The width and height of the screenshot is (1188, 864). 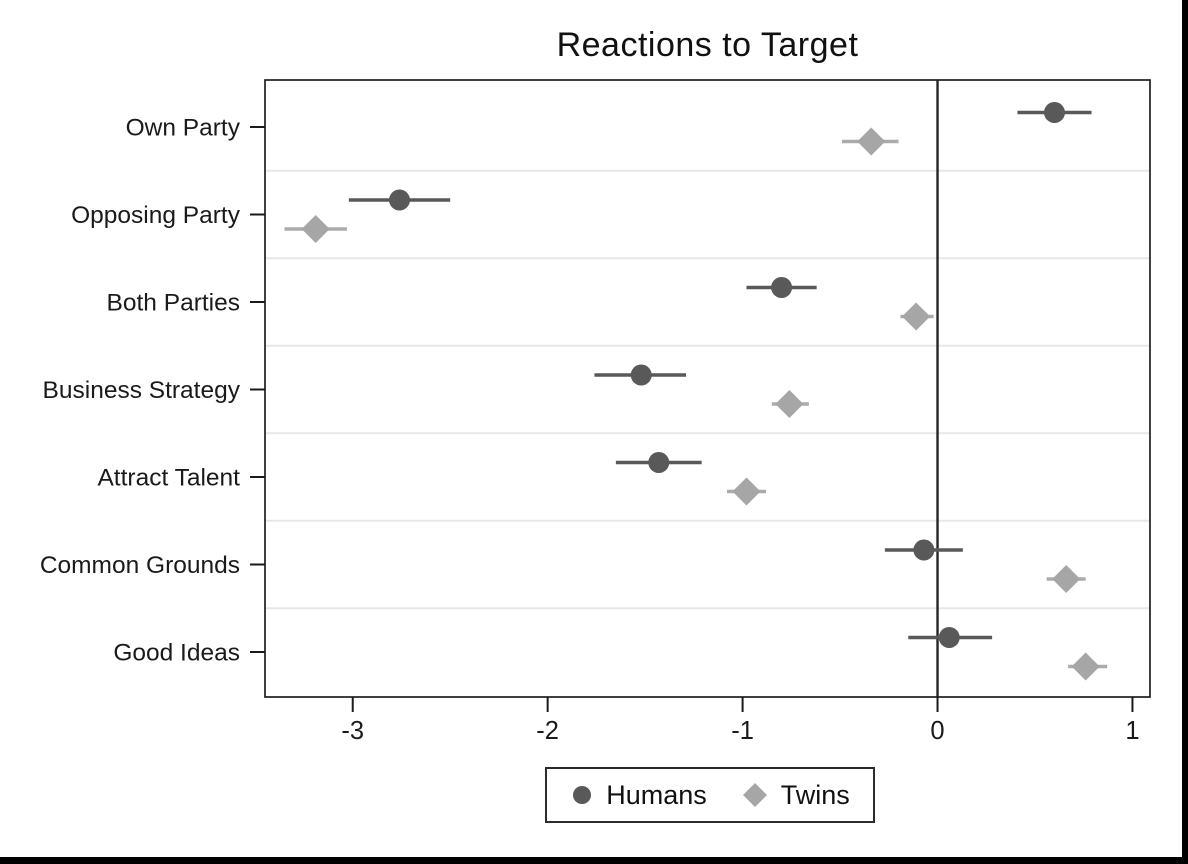 I want to click on window-edge-bottom, so click(x=594, y=860).